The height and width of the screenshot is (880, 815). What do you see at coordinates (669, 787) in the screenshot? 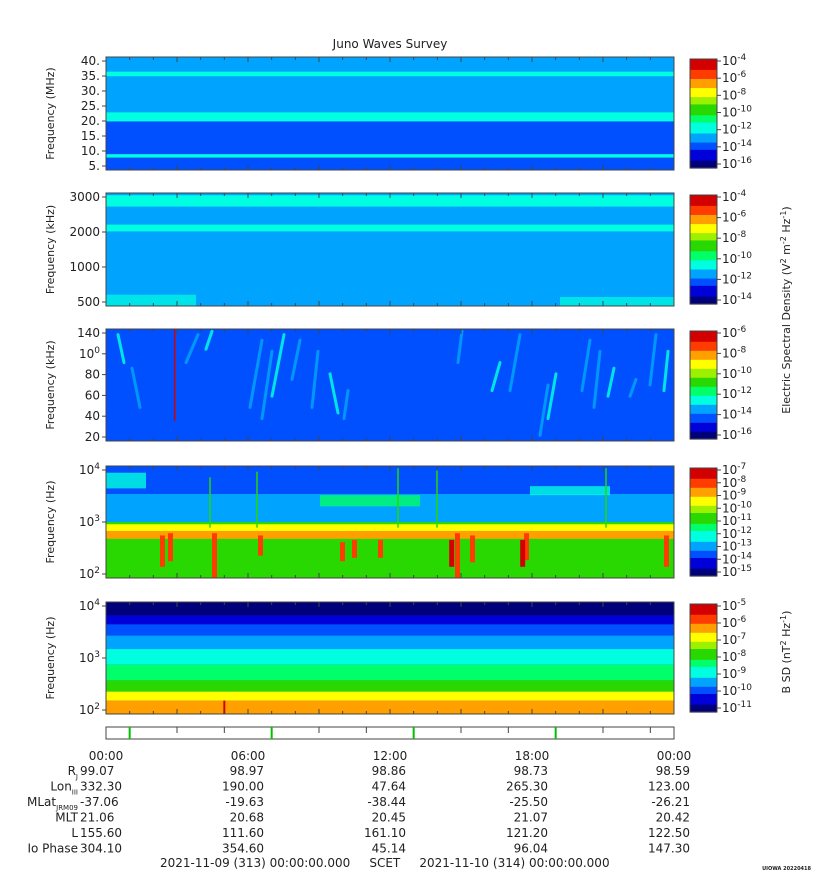
I see `ephemeris-value: 123.00` at bounding box center [669, 787].